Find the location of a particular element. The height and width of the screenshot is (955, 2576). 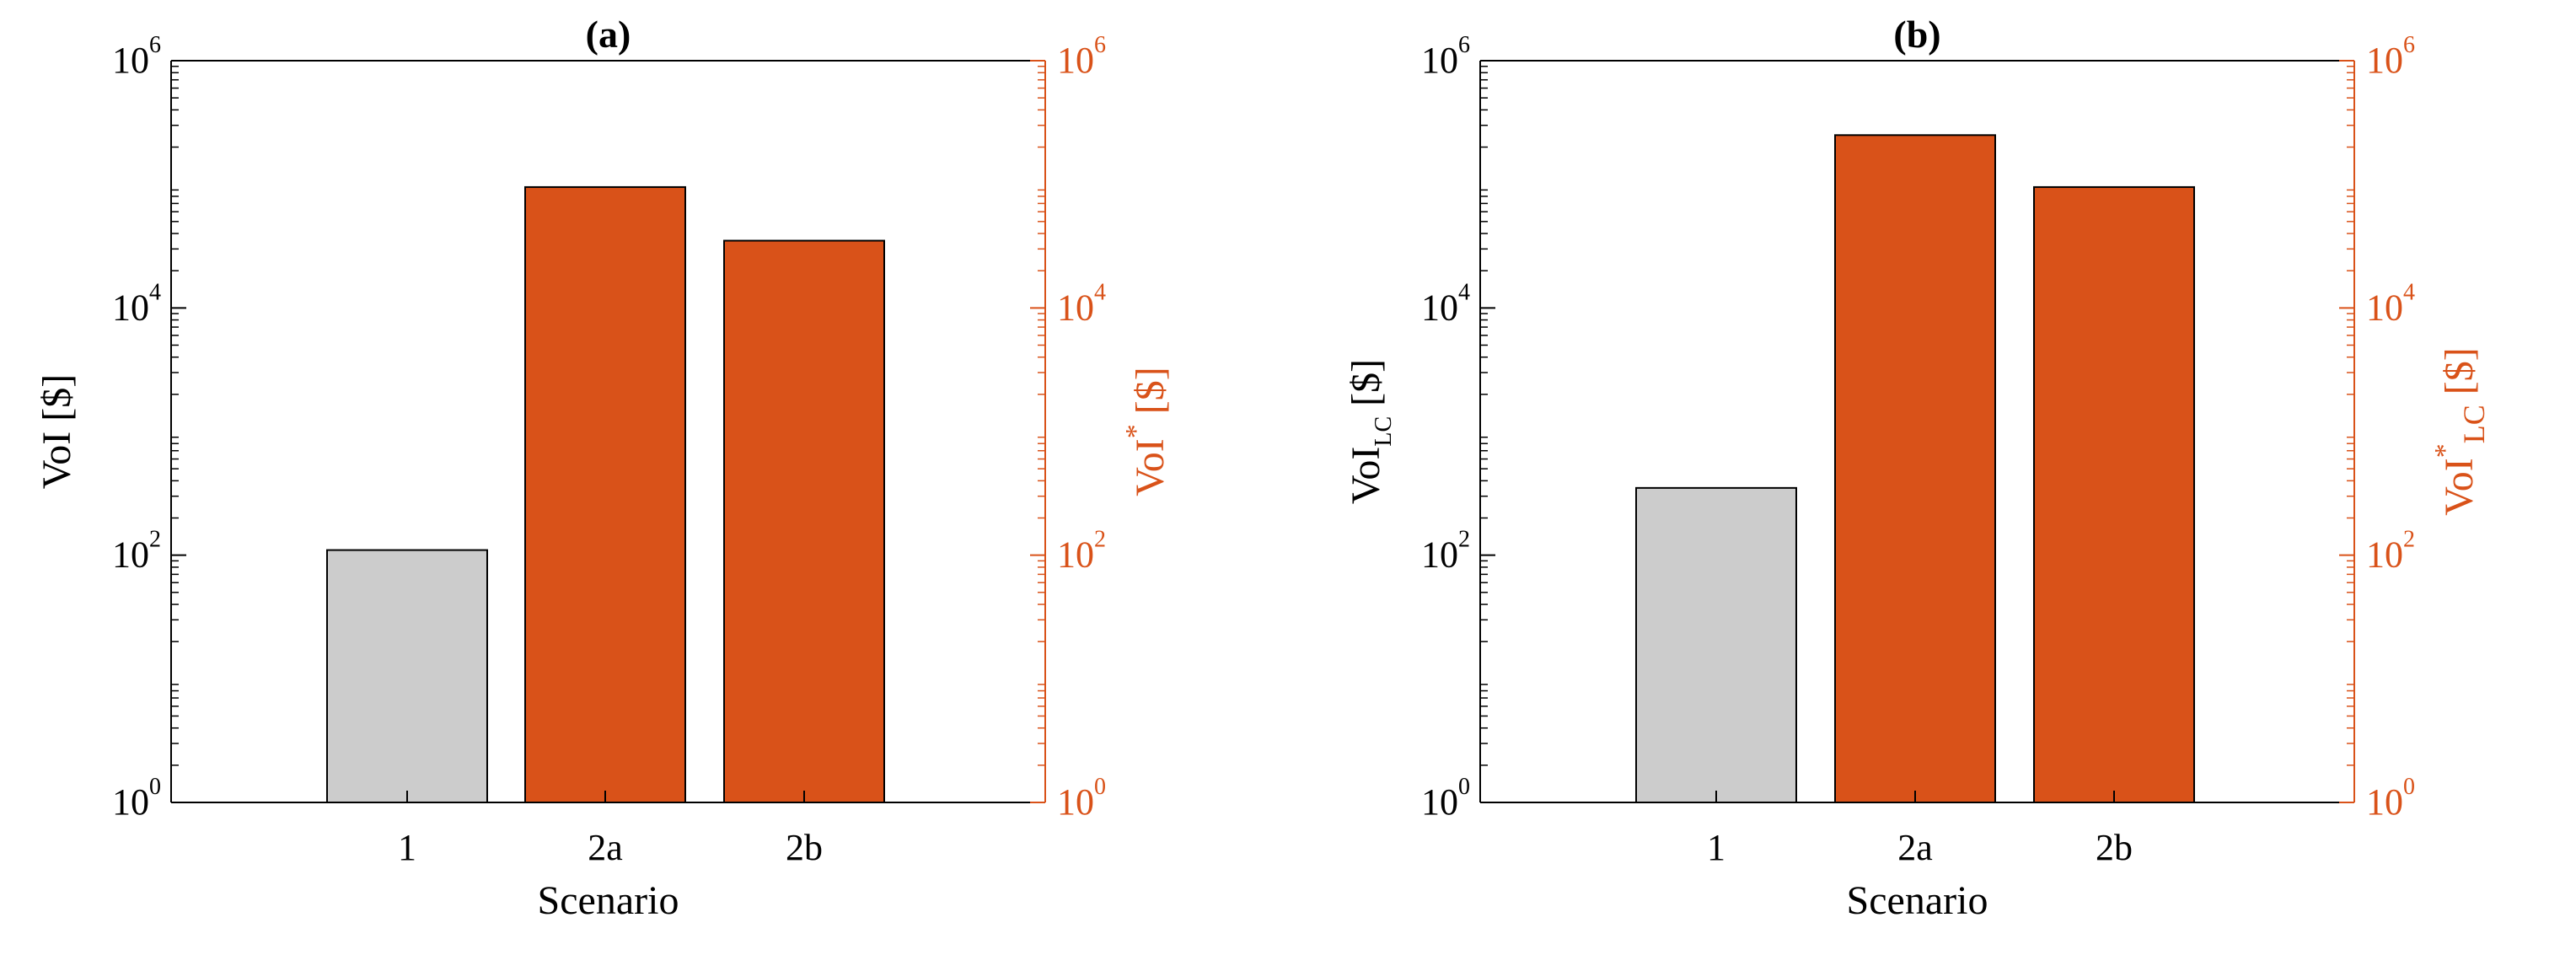

chart-title: (a) is located at coordinates (608, 34).